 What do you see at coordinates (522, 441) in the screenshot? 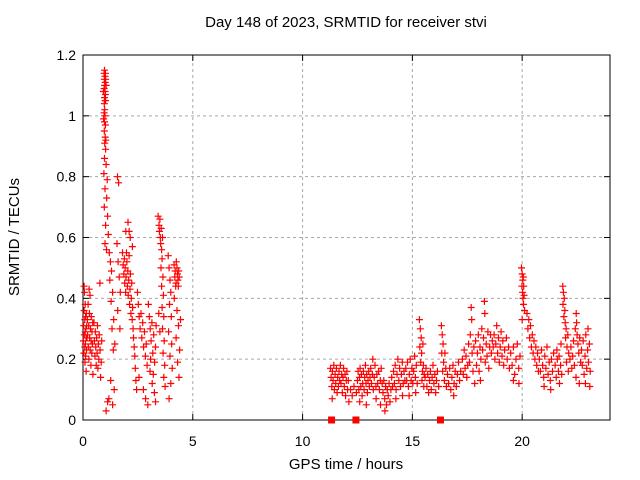
I see `x-tick-label: 20` at bounding box center [522, 441].